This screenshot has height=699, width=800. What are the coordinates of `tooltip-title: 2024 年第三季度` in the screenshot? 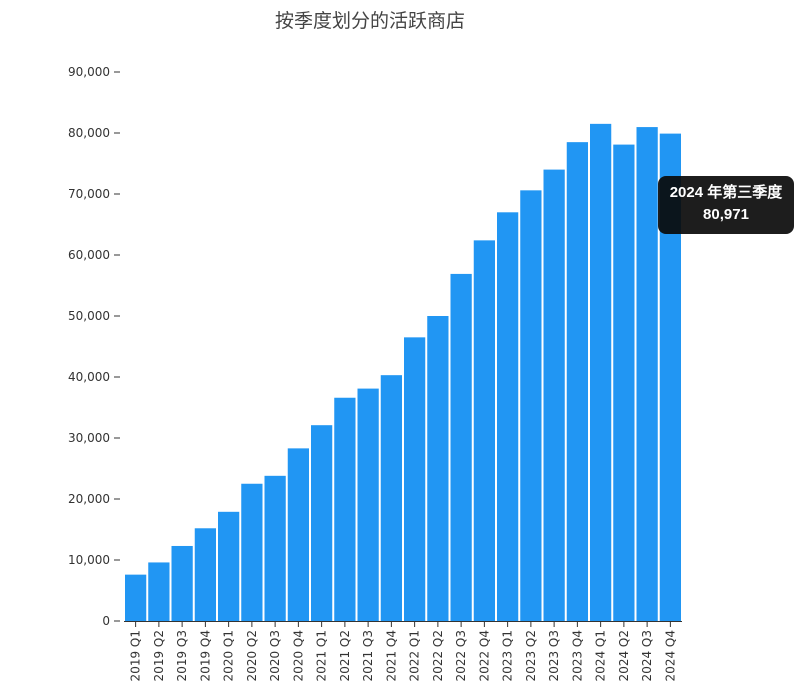 It's located at (726, 192).